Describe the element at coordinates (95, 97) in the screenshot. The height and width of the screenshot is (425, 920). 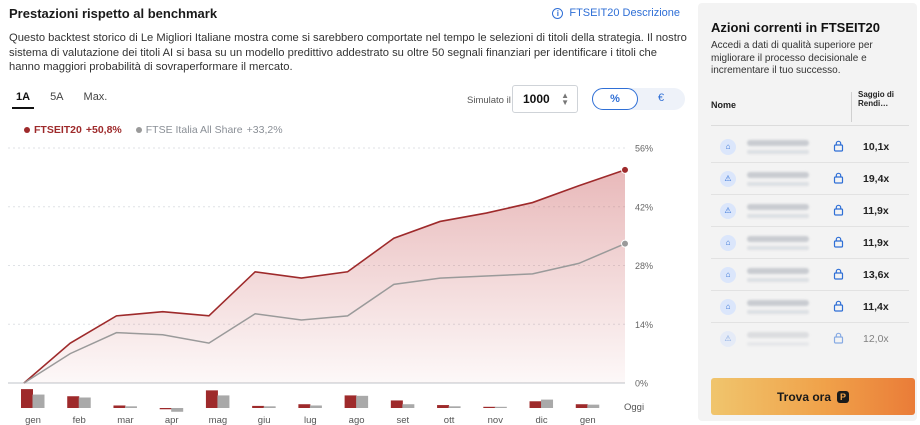
I see `tab-max: Max.` at that location.